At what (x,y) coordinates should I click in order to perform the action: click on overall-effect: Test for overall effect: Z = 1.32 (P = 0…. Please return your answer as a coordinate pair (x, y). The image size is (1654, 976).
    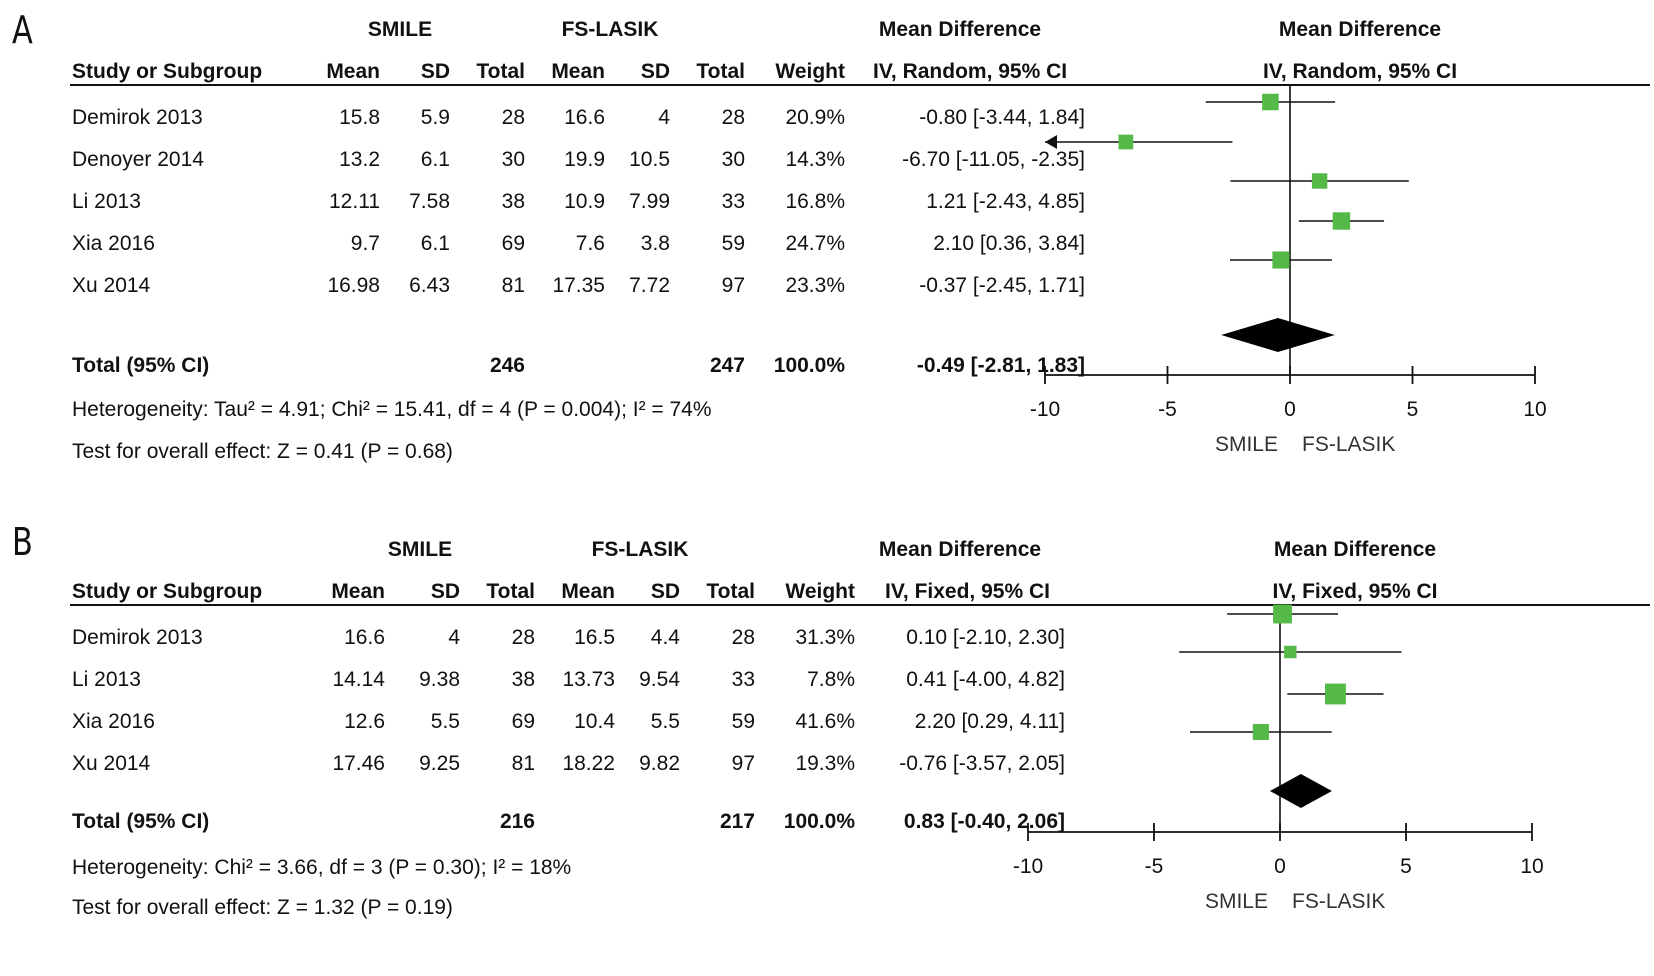
    Looking at the image, I should click on (262, 907).